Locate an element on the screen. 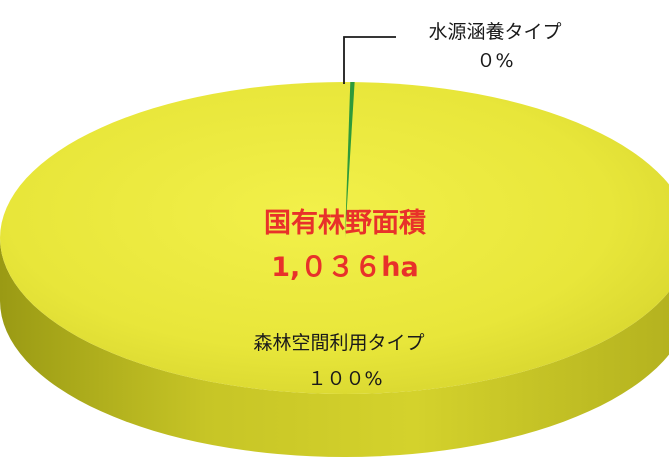 The height and width of the screenshot is (457, 669). slice-label-forest-space: 森林空間利用タイプ is located at coordinates (338, 343).